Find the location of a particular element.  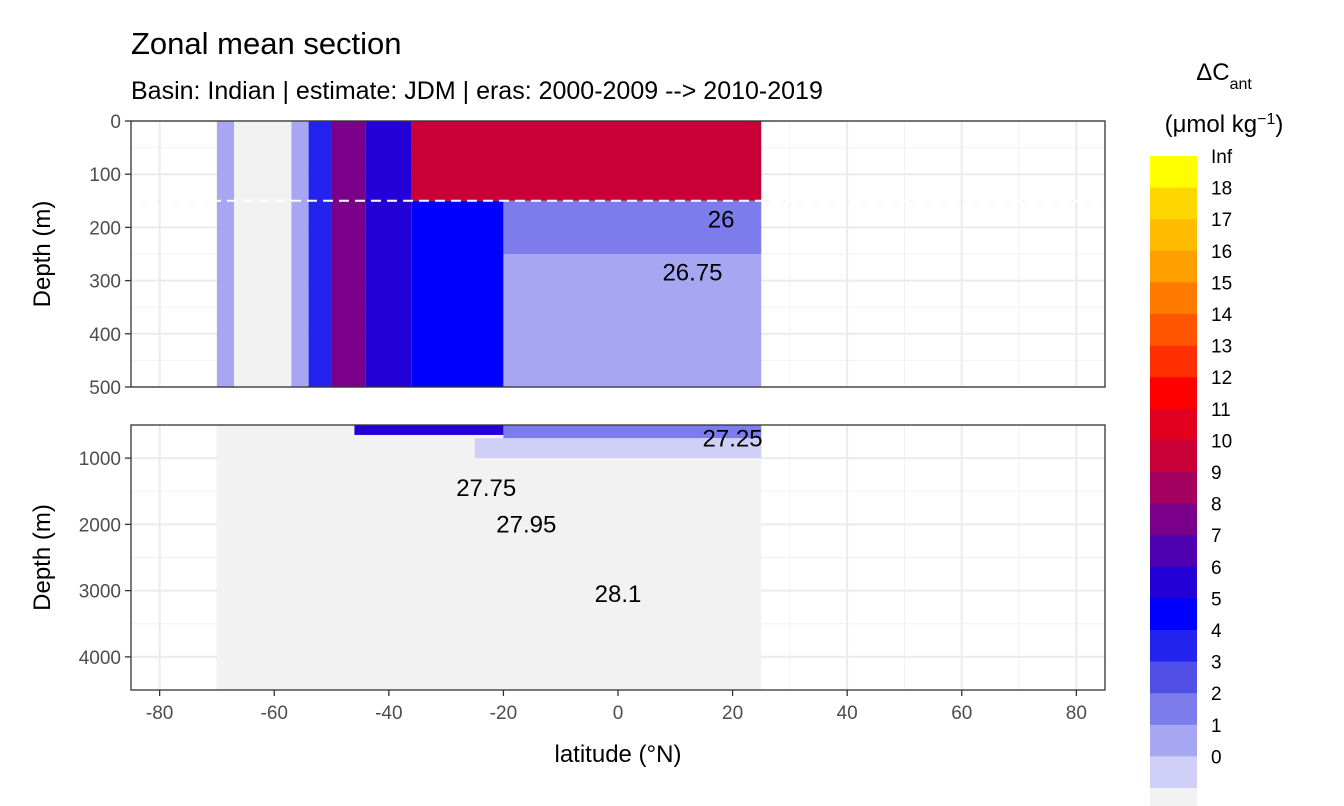

y-tick-label: 200 is located at coordinates (105, 228).